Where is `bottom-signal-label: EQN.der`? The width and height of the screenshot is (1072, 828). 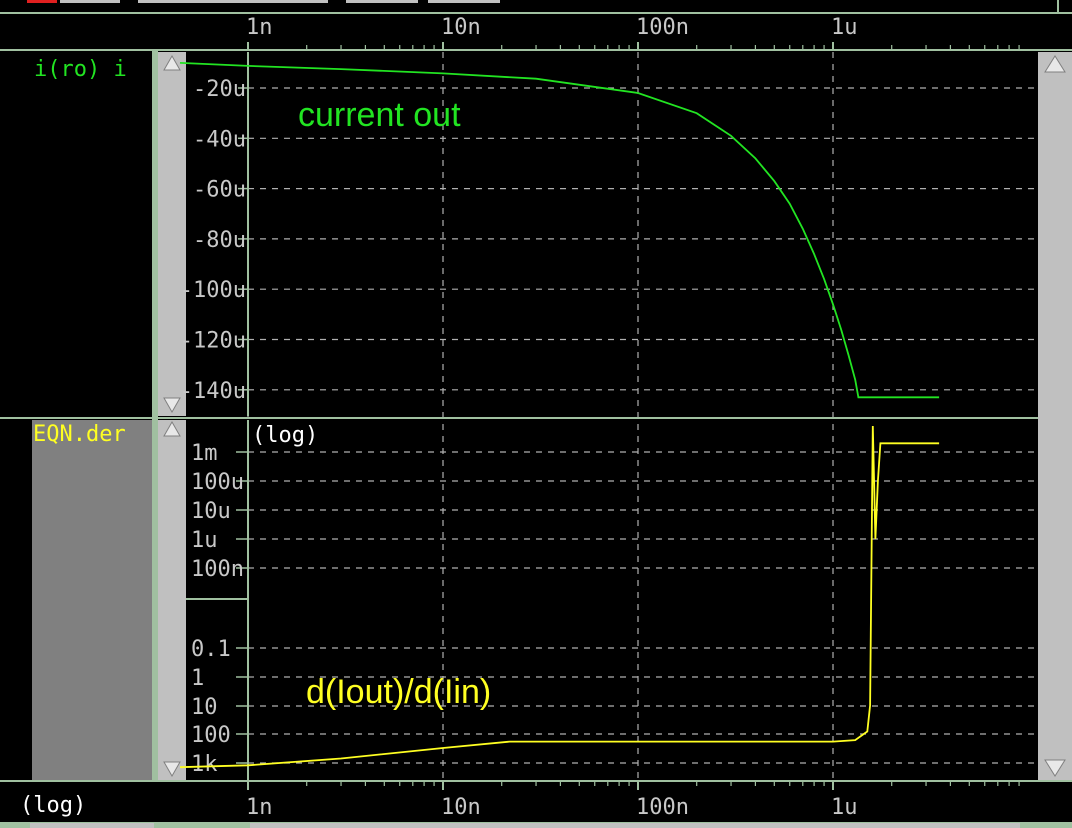
bottom-signal-label: EQN.der is located at coordinates (79, 434).